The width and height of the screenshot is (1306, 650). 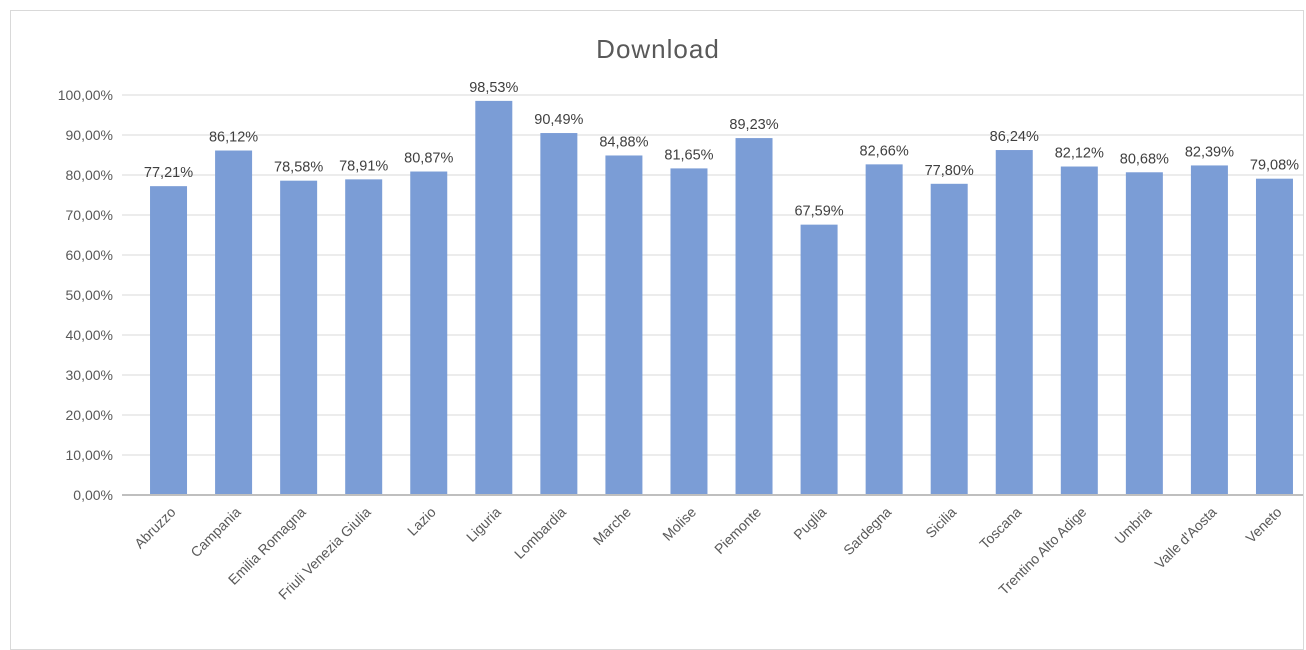 What do you see at coordinates (1263, 525) in the screenshot?
I see `x-category-label: Veneto` at bounding box center [1263, 525].